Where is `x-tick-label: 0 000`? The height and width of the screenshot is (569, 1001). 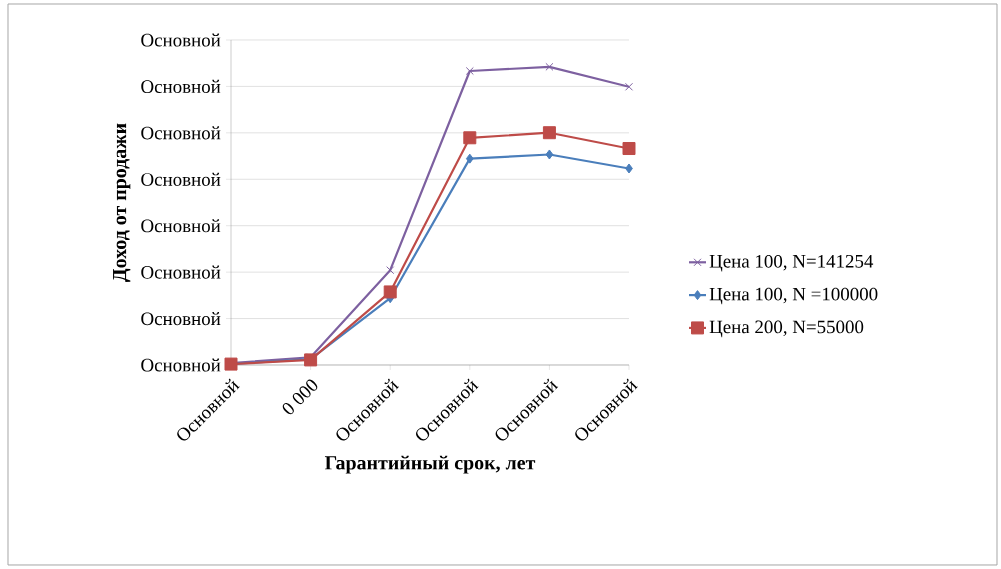 x-tick-label: 0 000 is located at coordinates (300, 397).